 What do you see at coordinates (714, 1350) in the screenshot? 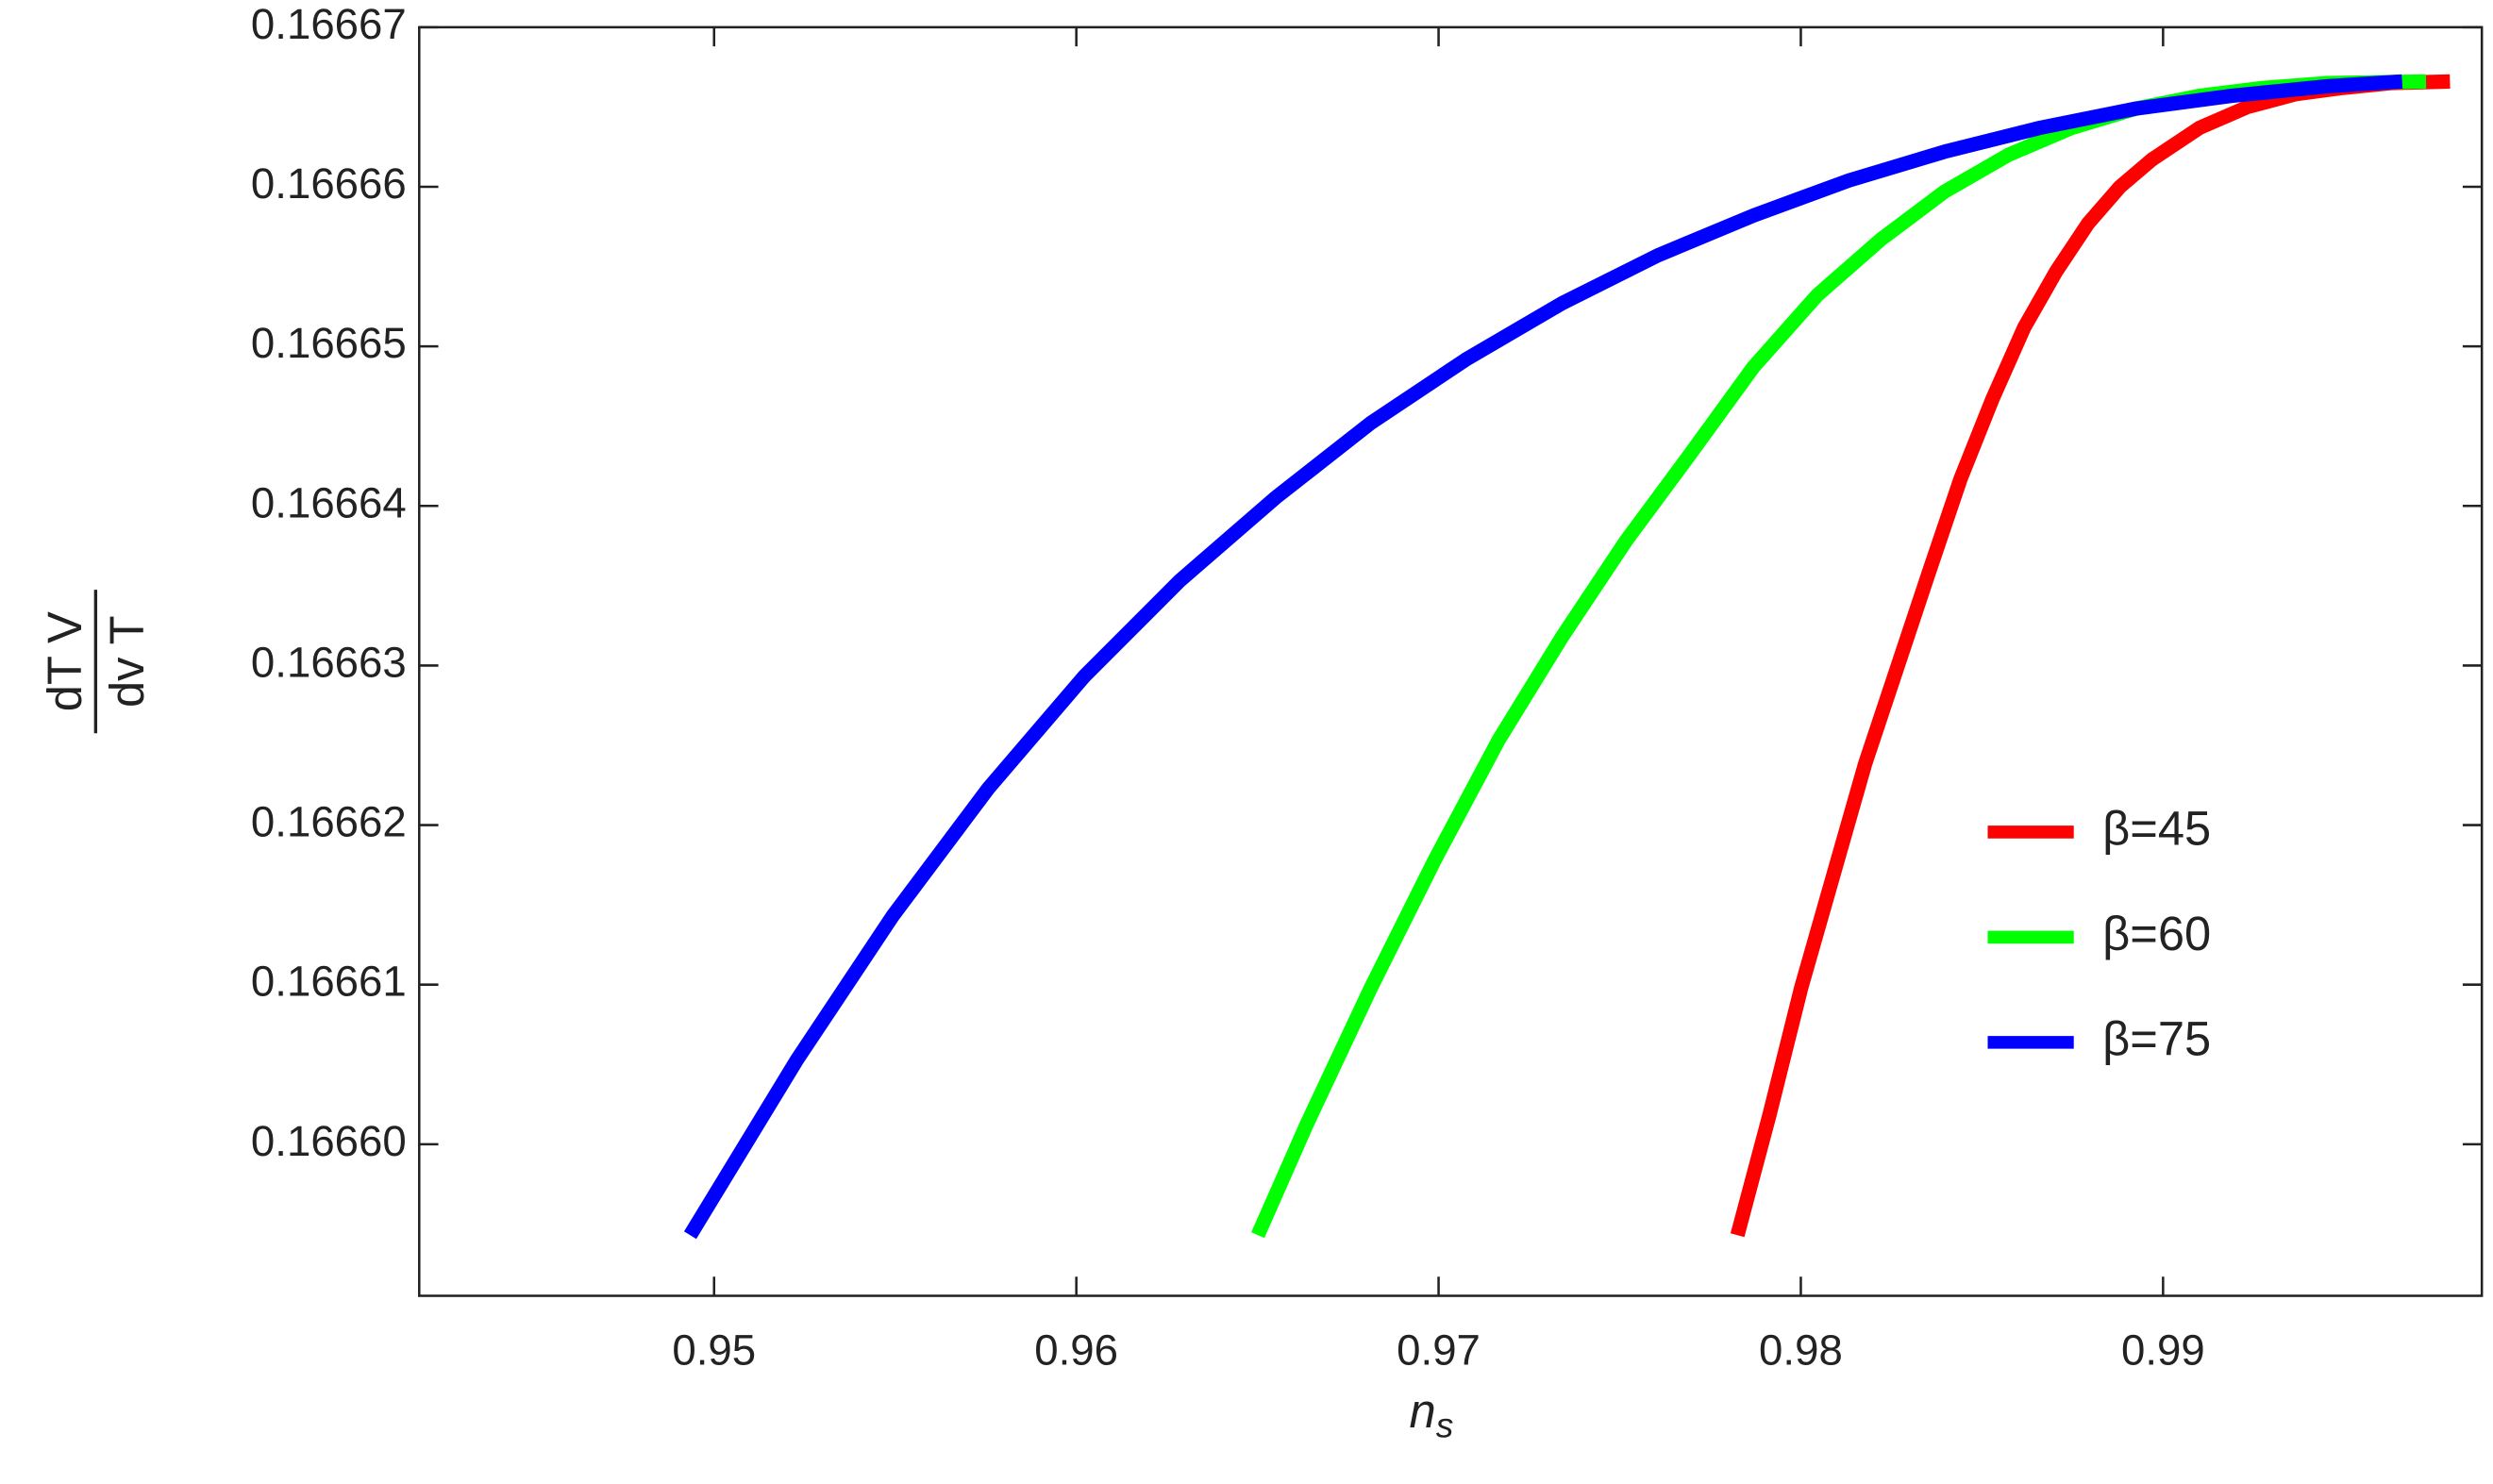
I see `x-tick-label: 0.95` at bounding box center [714, 1350].